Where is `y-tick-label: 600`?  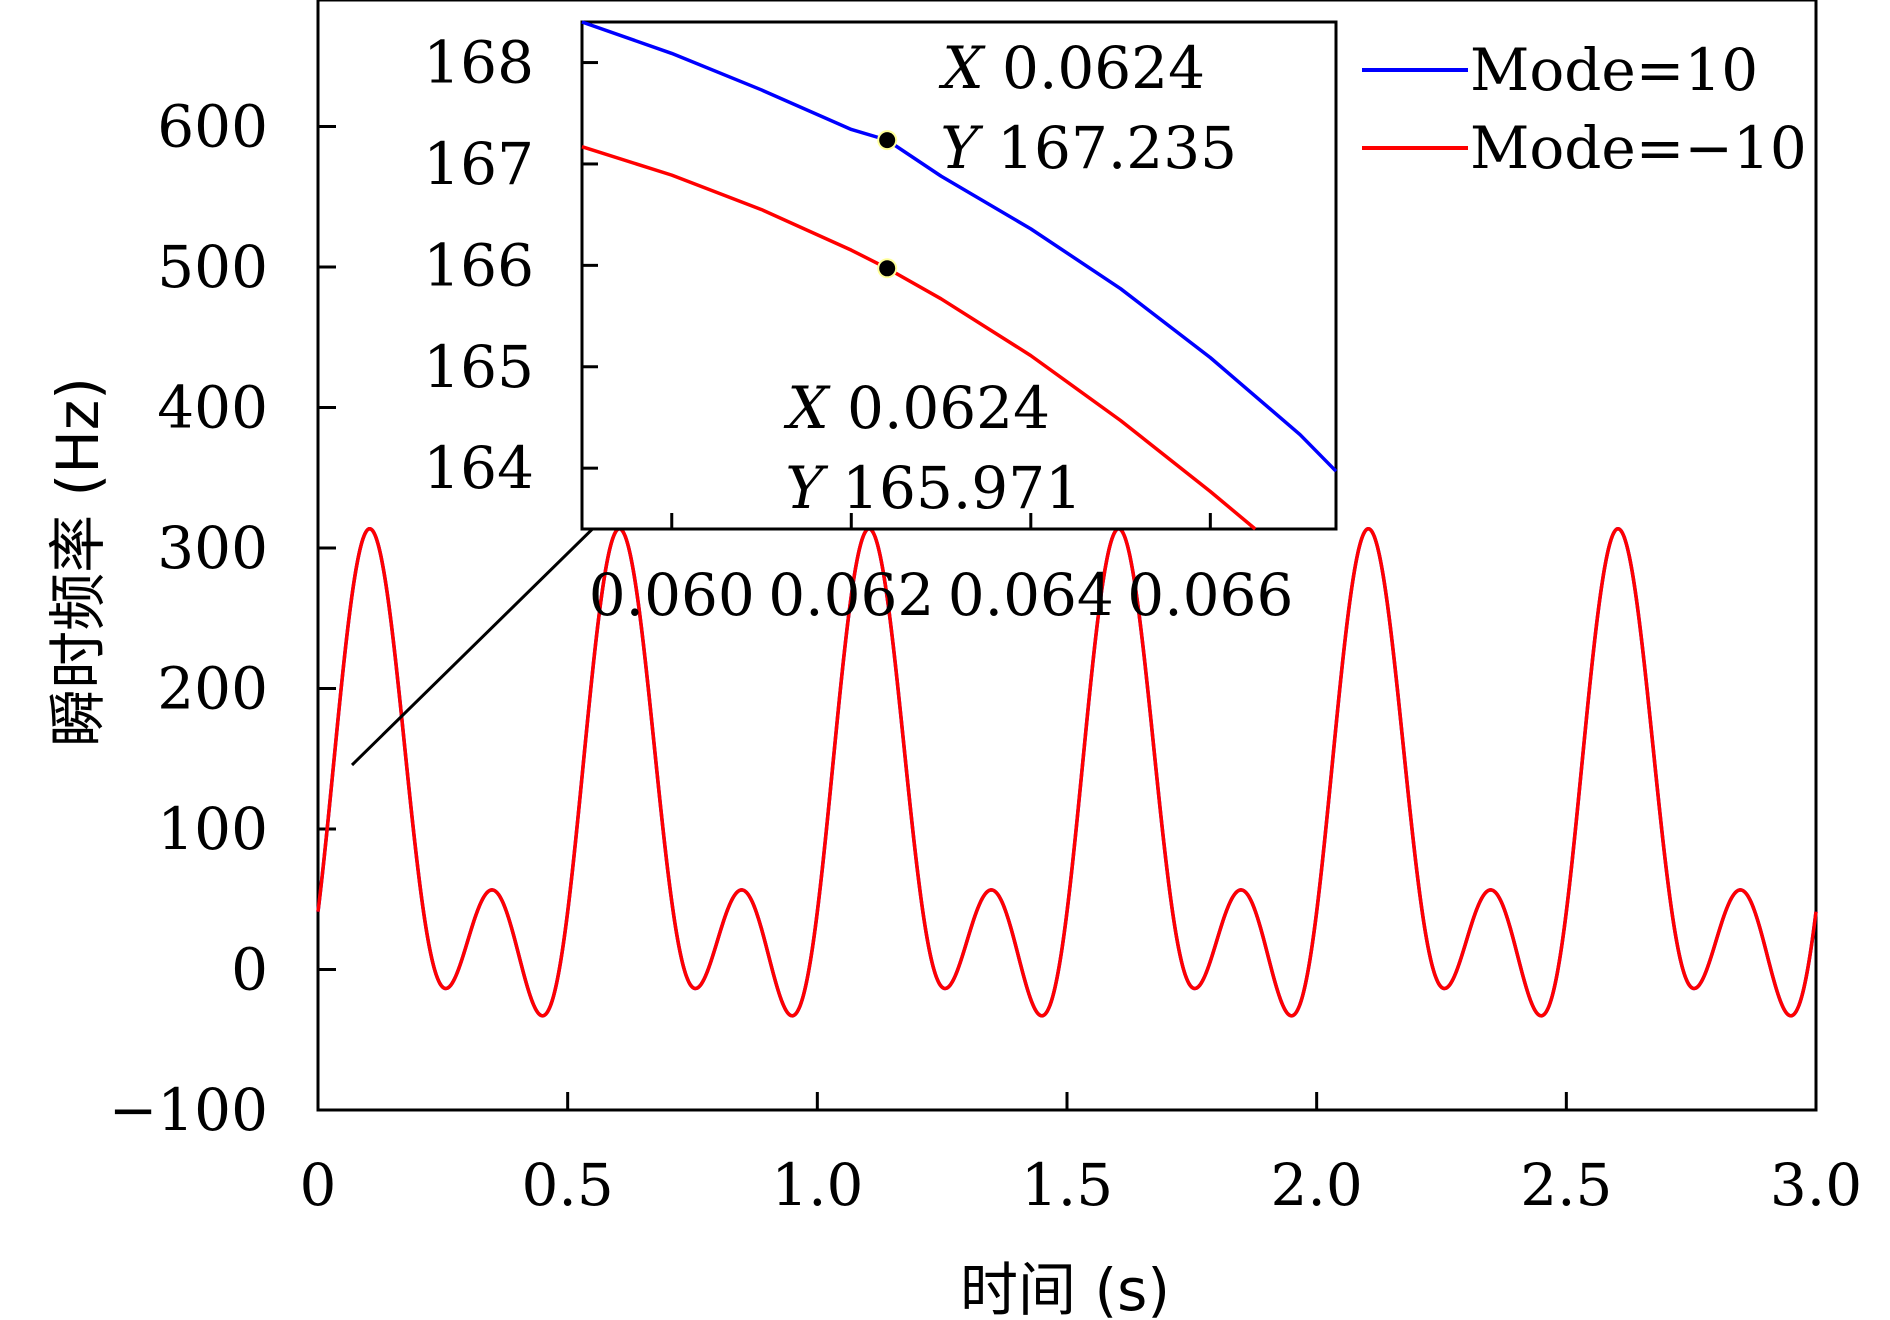 y-tick-label: 600 is located at coordinates (212, 126).